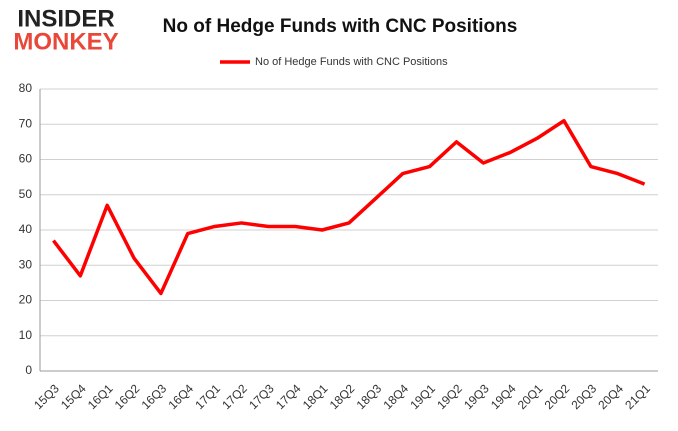  I want to click on y-tick-label: 80, so click(26, 88).